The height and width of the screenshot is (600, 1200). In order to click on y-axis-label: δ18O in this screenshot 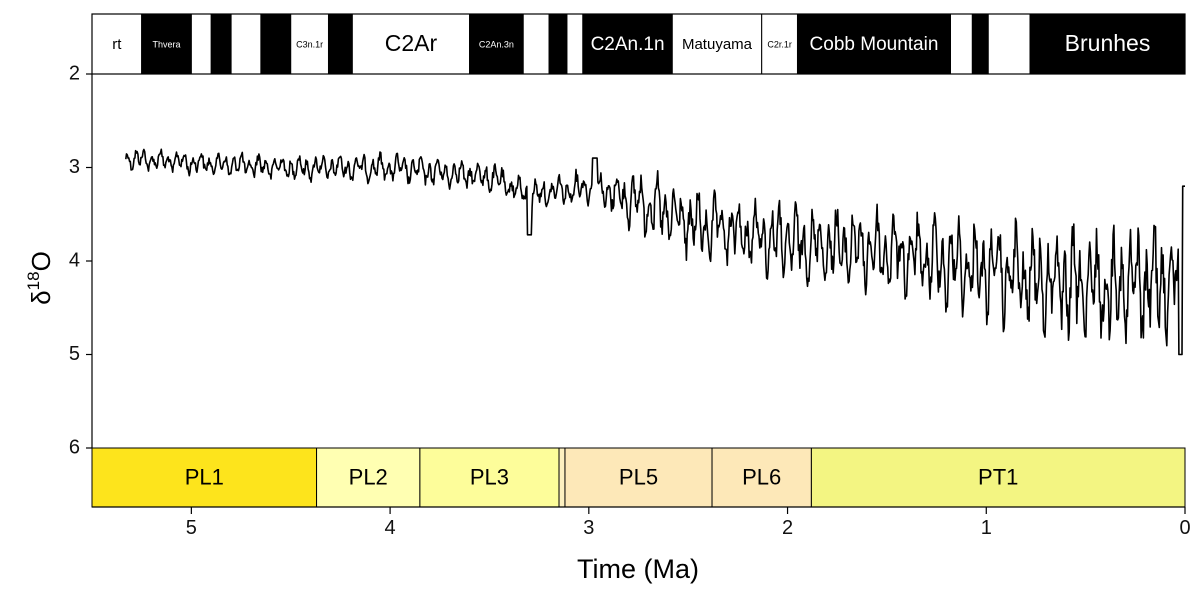, I will do `click(40, 278)`.